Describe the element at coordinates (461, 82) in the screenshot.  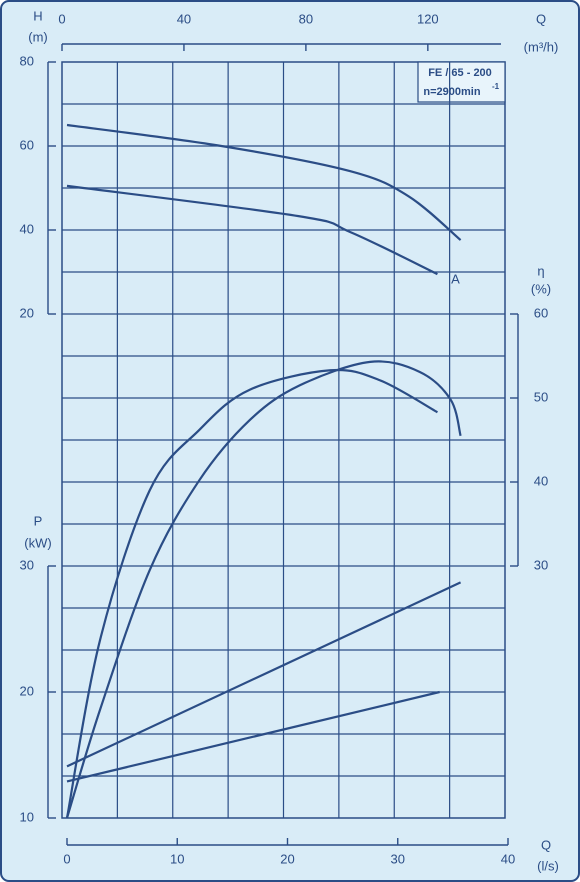
I see `model-box` at that location.